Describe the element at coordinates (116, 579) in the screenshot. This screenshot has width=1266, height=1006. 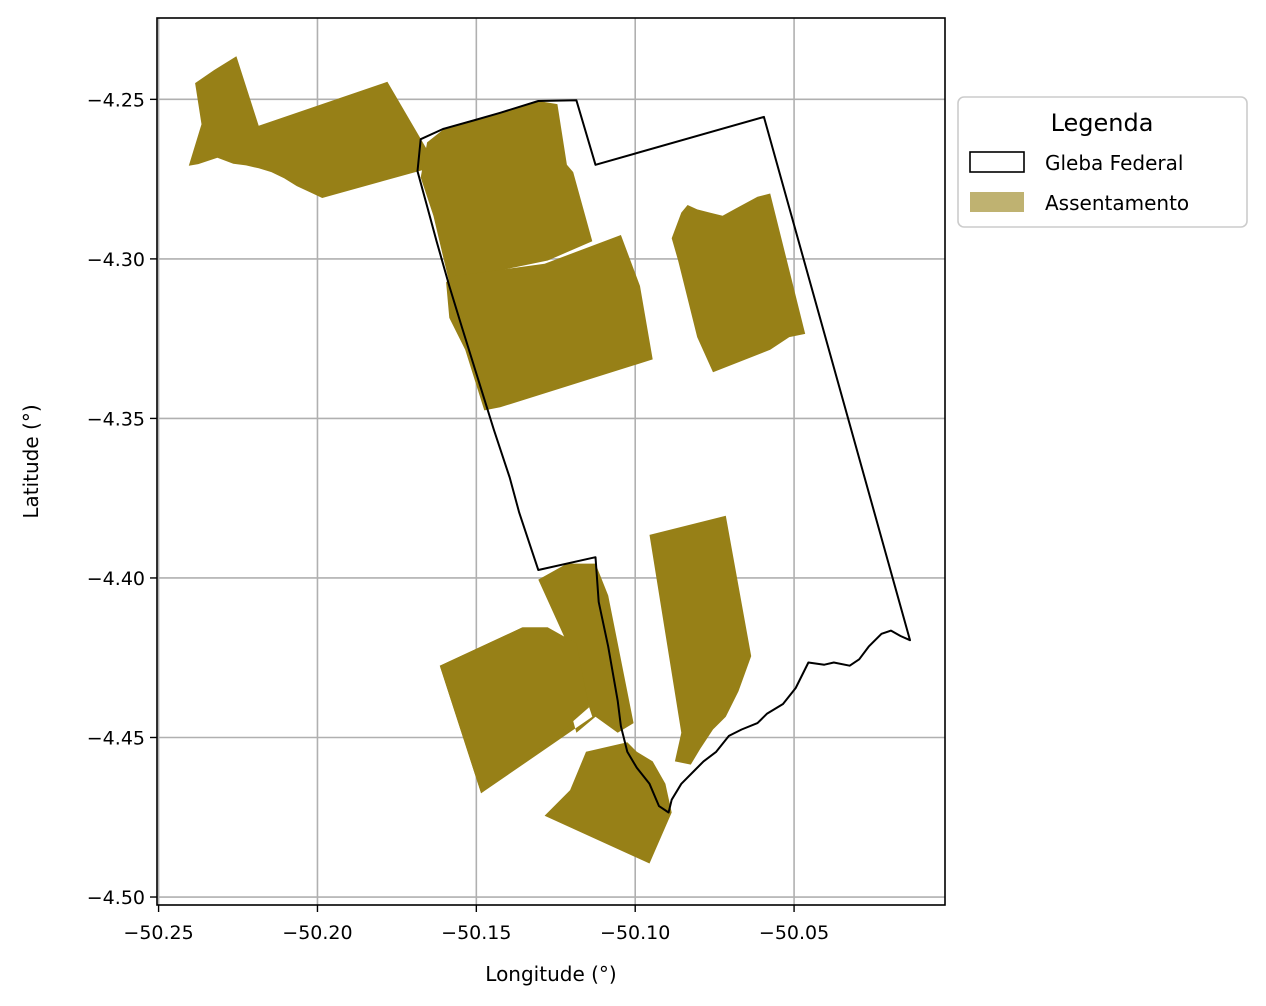
I see `y-tick-label-3: −4.40` at that location.